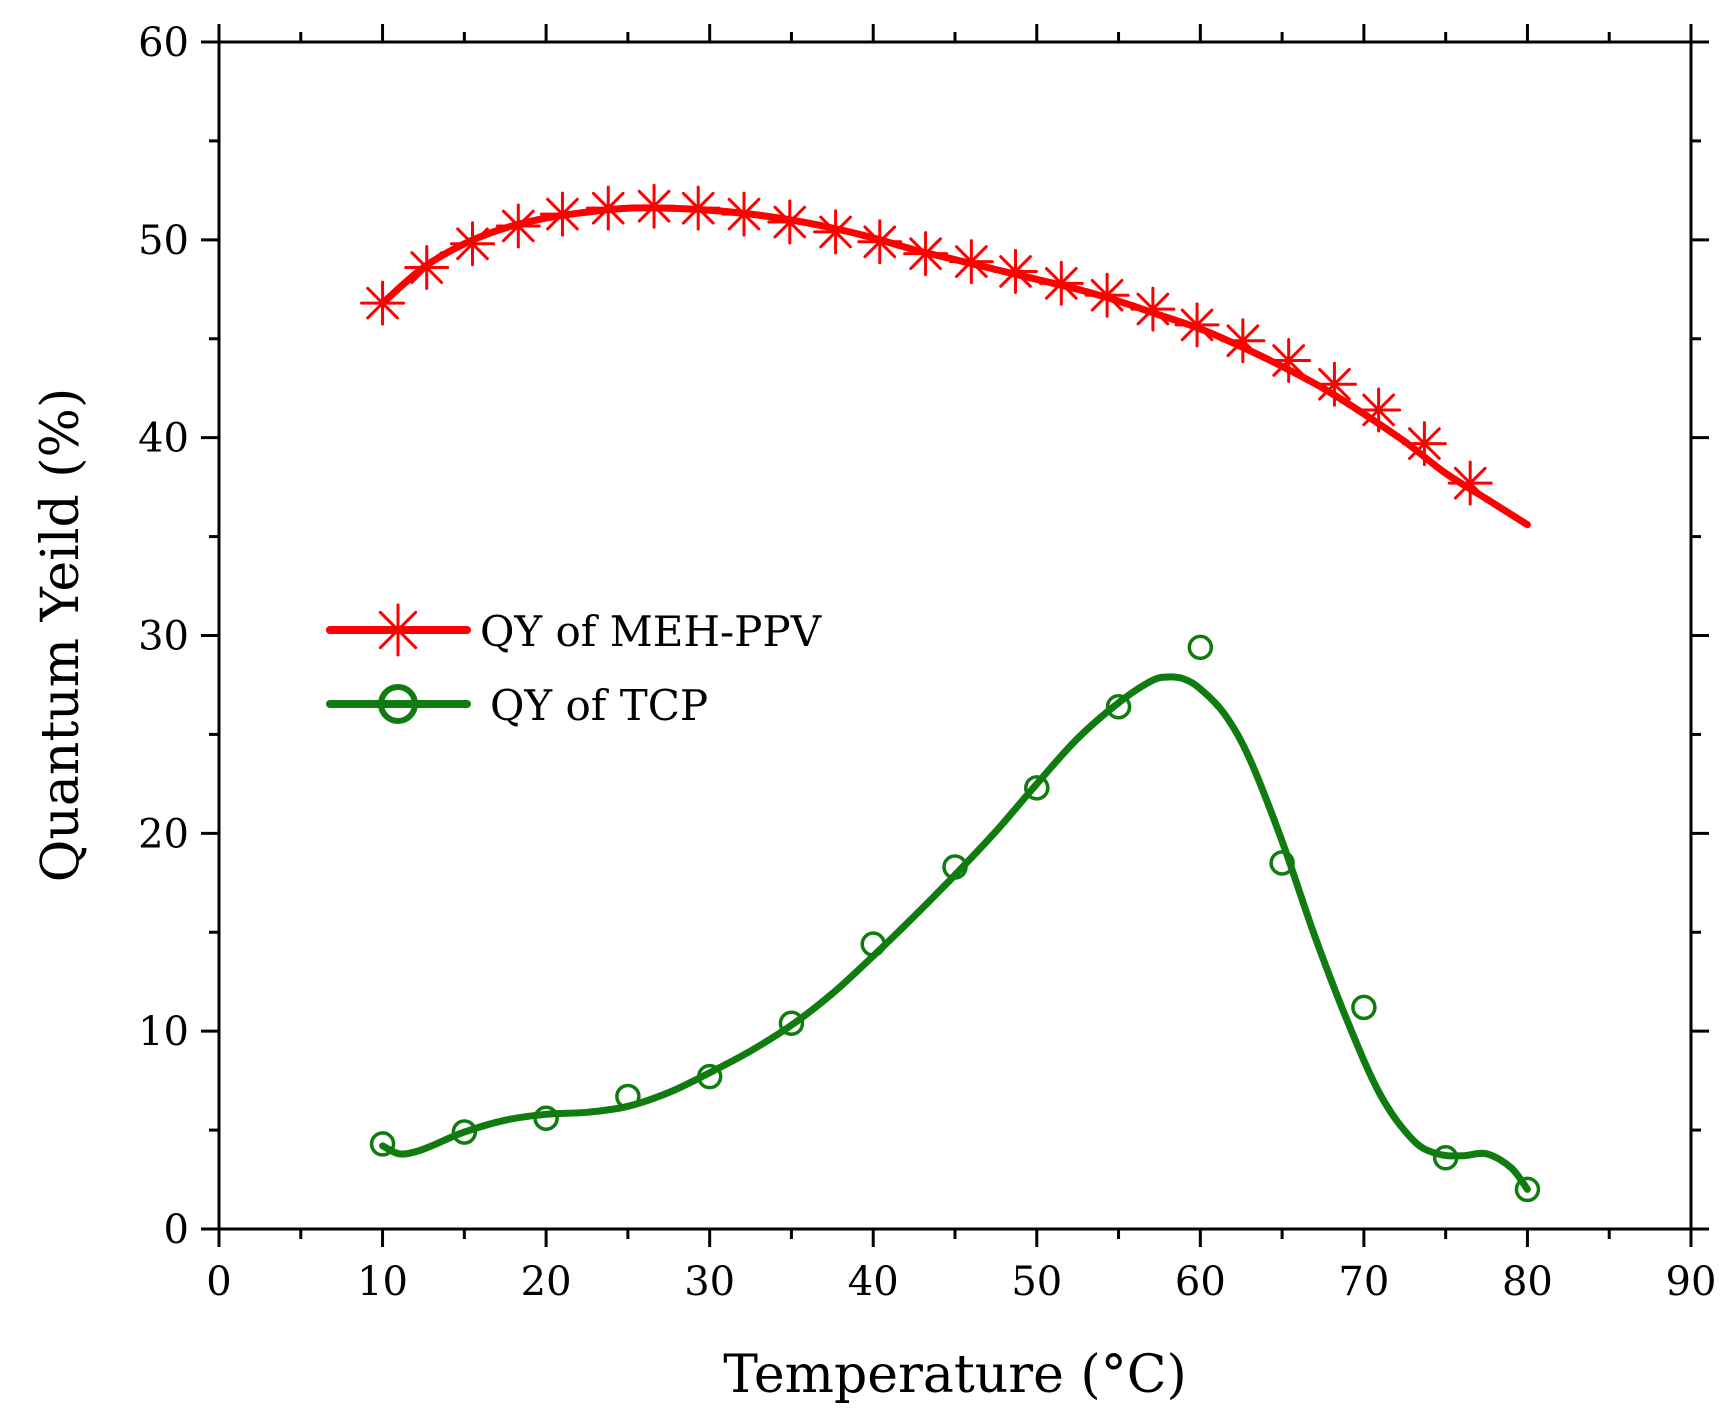  I want to click on legend-label-tcp: QY of TCP, so click(599, 705).